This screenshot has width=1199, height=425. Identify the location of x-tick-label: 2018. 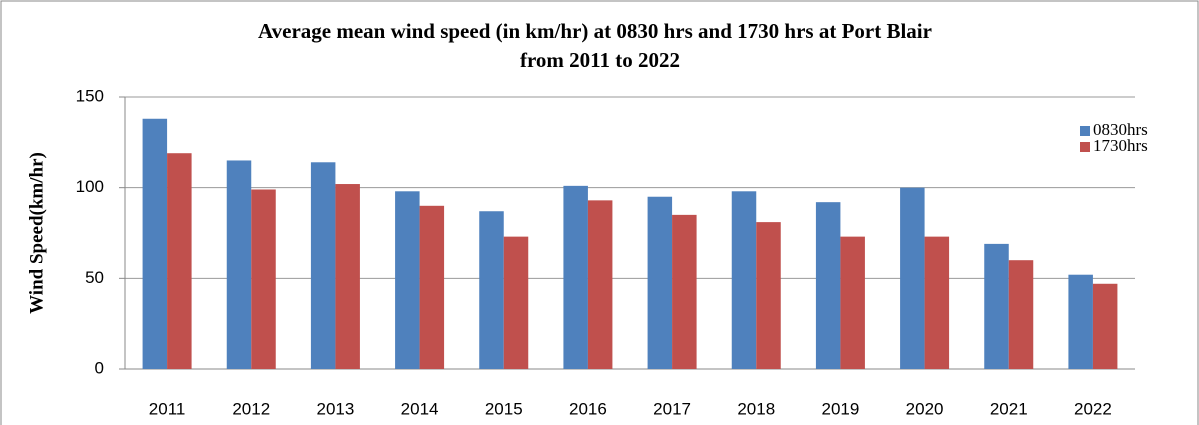
(756, 408).